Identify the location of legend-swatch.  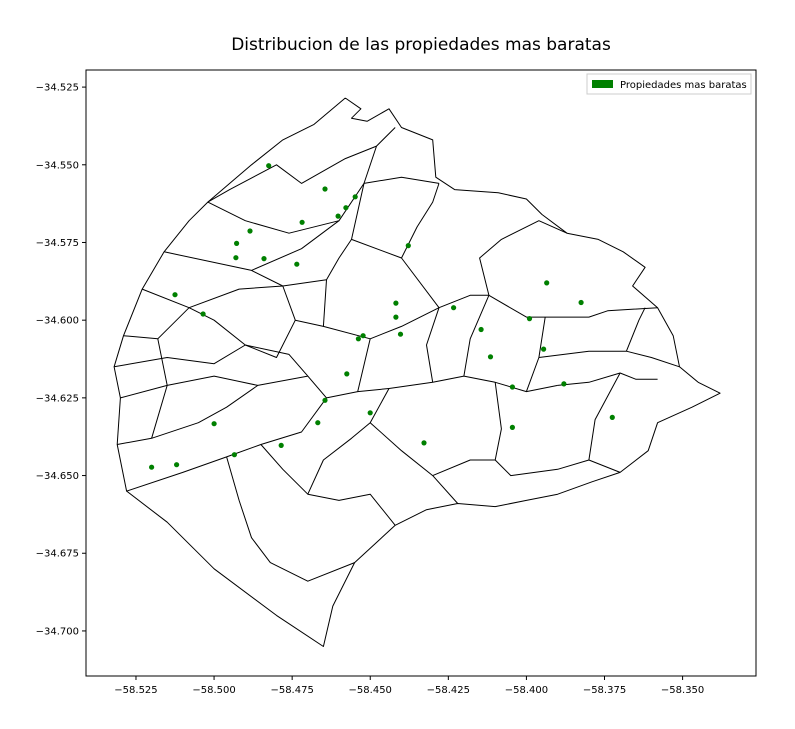
(602, 84).